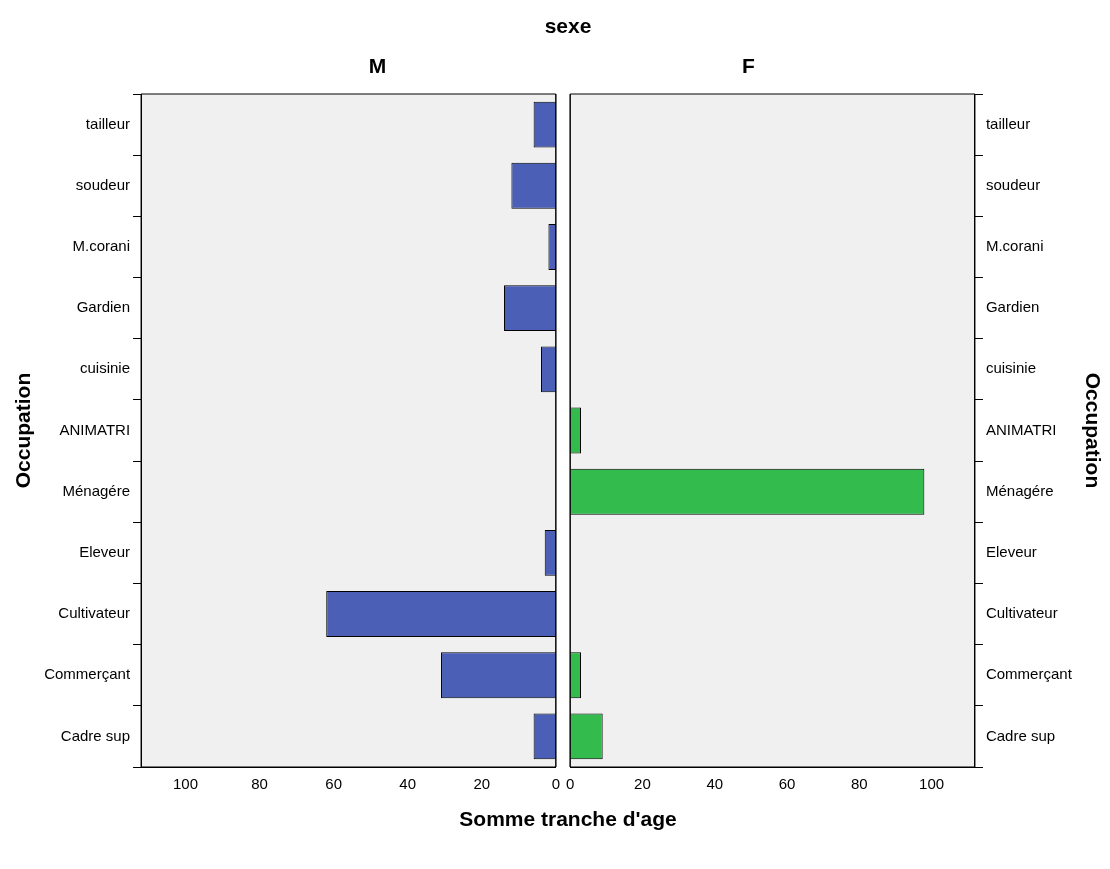  I want to click on text: sexe, so click(568, 26).